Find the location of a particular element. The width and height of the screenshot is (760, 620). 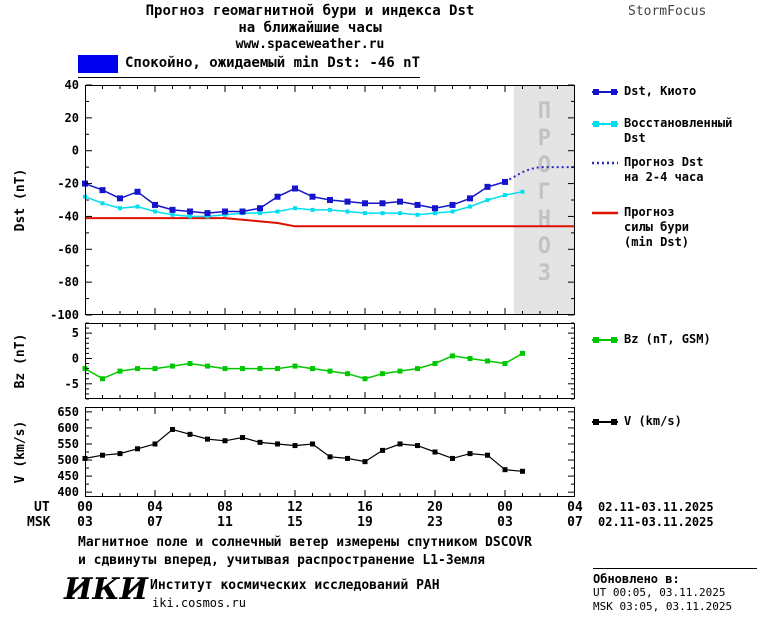

msk-date-range: 02.11-03.11.2025 is located at coordinates (656, 522).